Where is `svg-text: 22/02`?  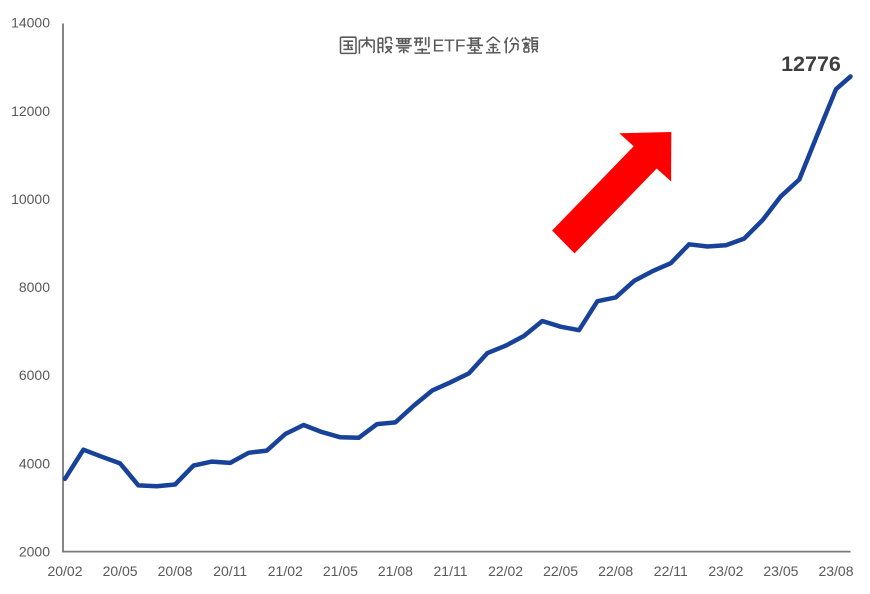 svg-text: 22/02 is located at coordinates (505, 571).